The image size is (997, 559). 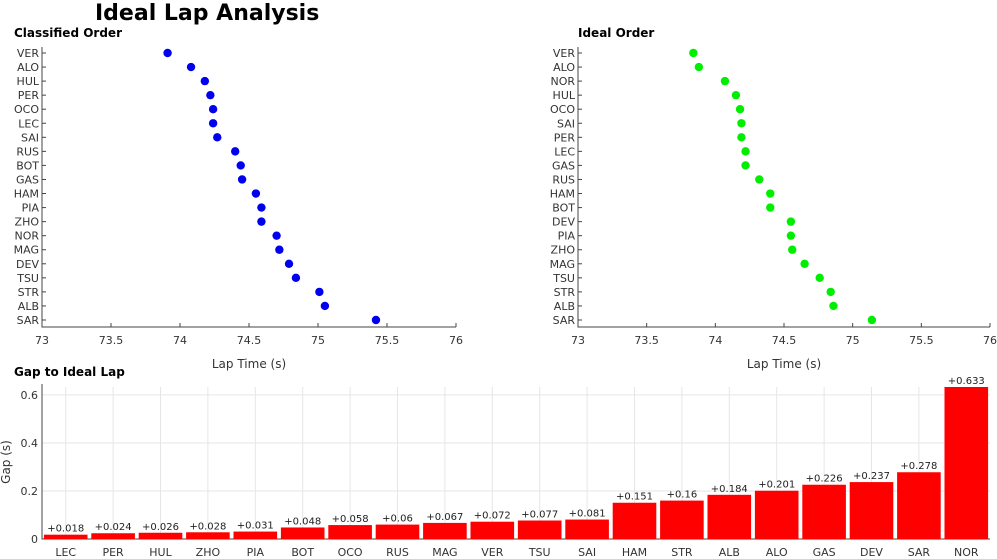 I want to click on y-tick-label: 0, so click(x=34, y=539).